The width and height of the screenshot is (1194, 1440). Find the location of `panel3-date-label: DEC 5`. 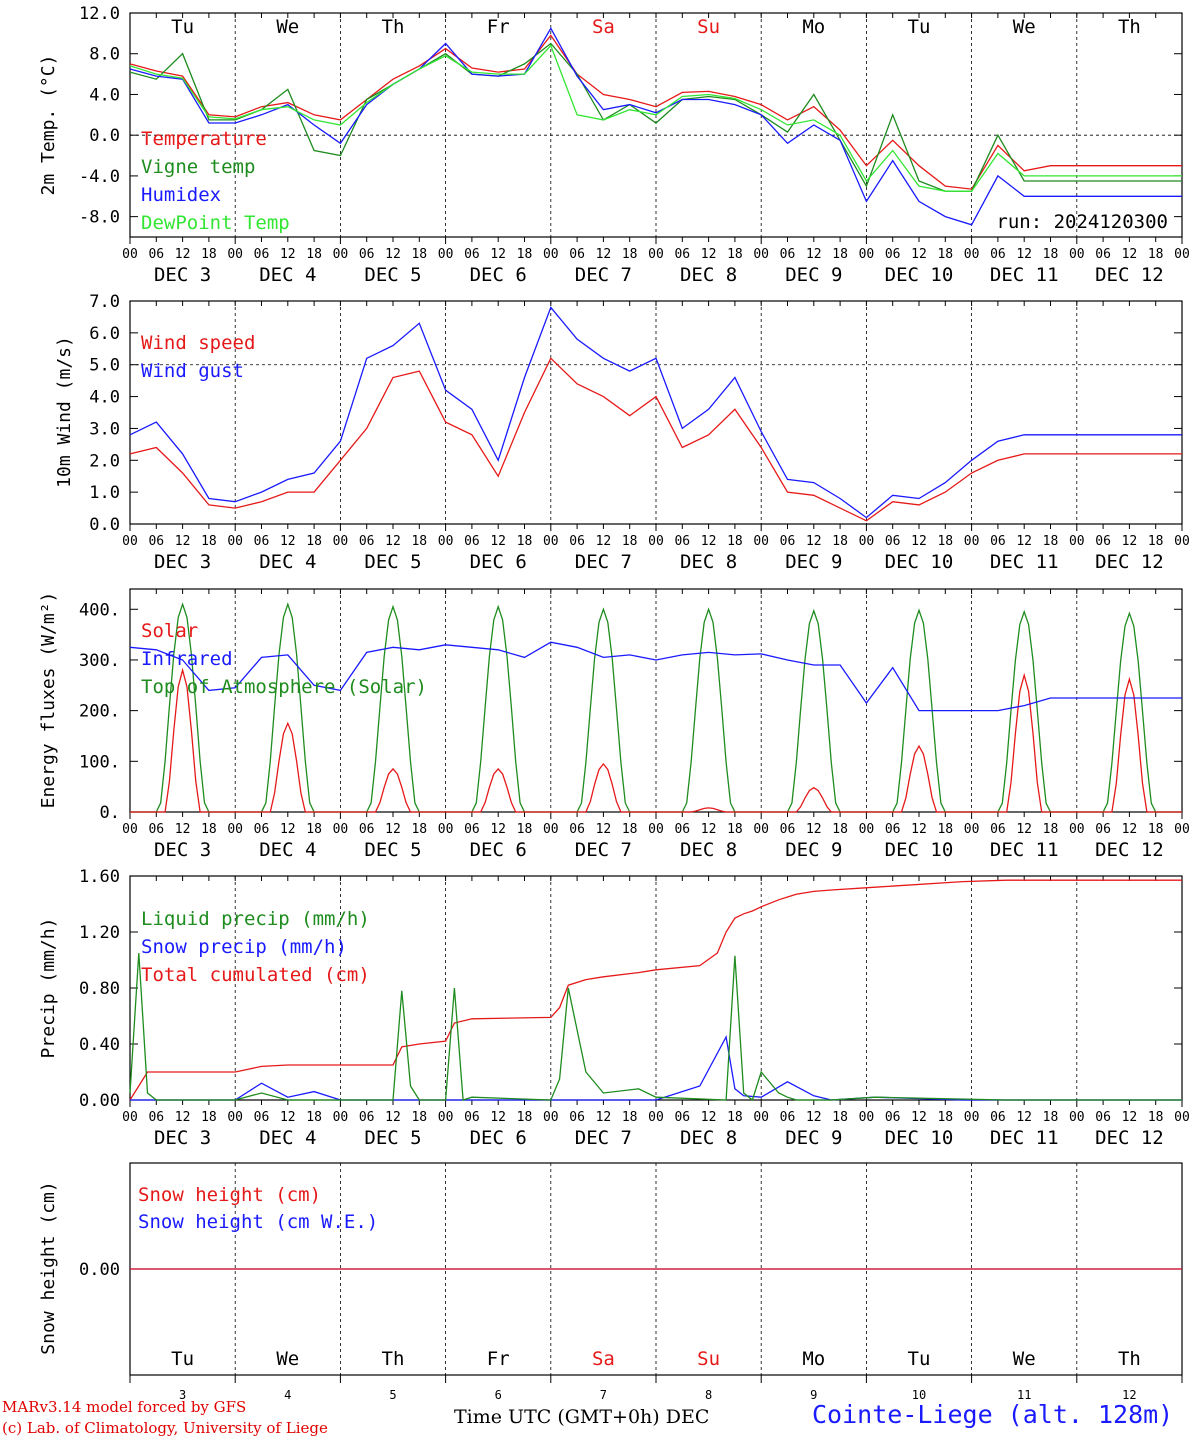

panel3-date-label: DEC 5 is located at coordinates (392, 850).